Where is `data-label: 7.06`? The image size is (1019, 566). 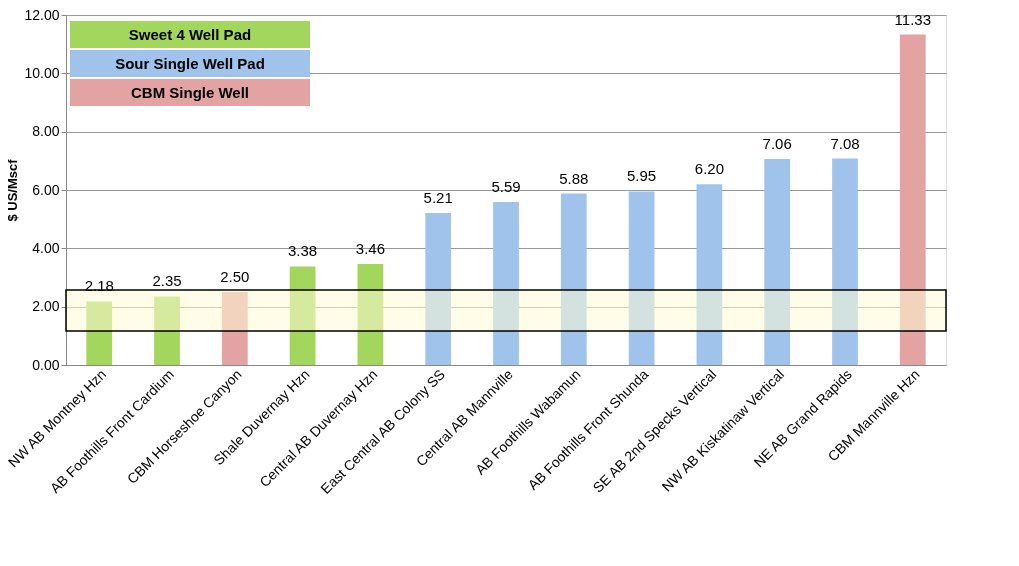 data-label: 7.06 is located at coordinates (777, 144).